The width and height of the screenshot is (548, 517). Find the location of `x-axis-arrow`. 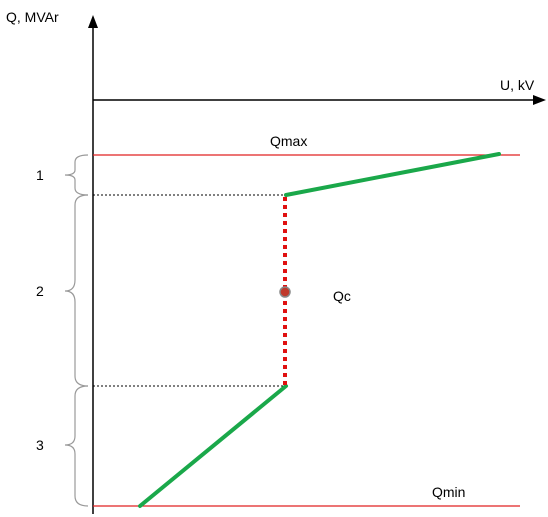

x-axis-arrow is located at coordinates (539, 100).